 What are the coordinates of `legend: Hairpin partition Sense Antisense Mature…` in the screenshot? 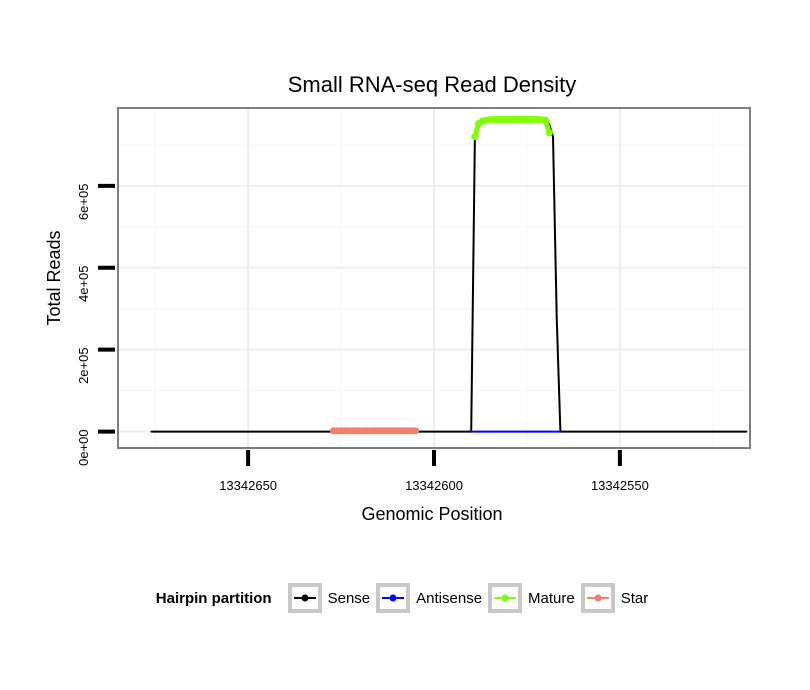 It's located at (405, 598).